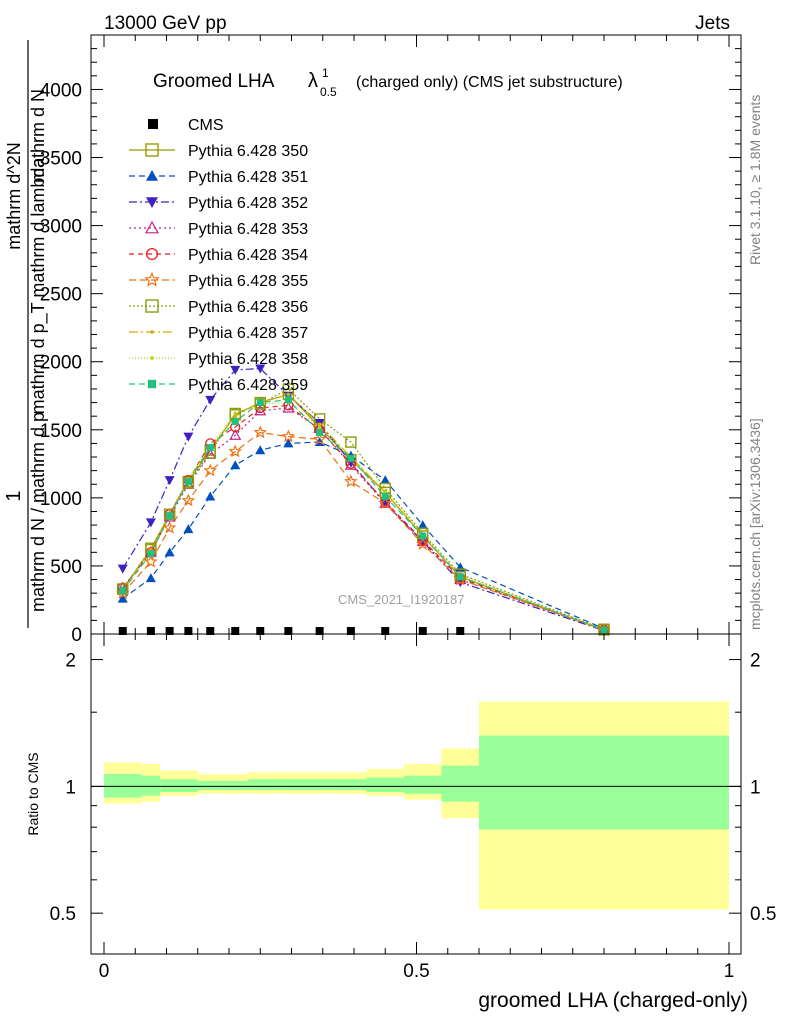 This screenshot has width=786, height=1024. What do you see at coordinates (61, 227) in the screenshot?
I see `y-tick-label: 3000` at bounding box center [61, 227].